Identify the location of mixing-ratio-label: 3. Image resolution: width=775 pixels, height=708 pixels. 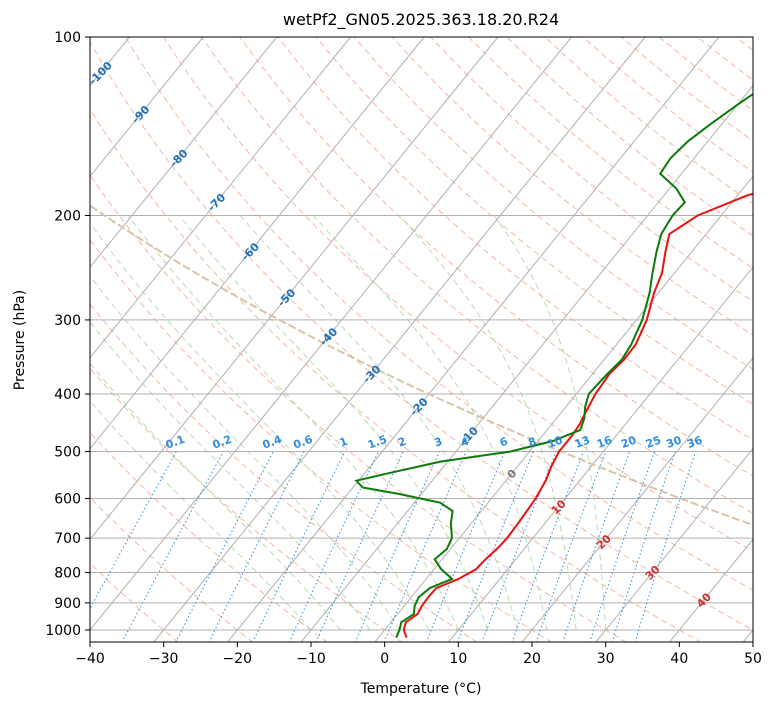
(438, 442).